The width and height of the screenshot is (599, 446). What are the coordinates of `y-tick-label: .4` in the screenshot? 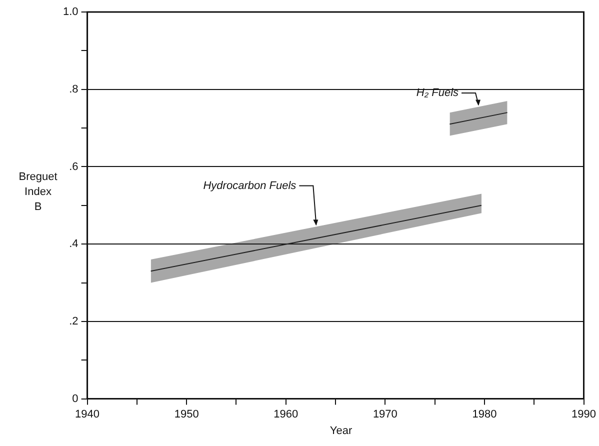 It's located at (73, 244).